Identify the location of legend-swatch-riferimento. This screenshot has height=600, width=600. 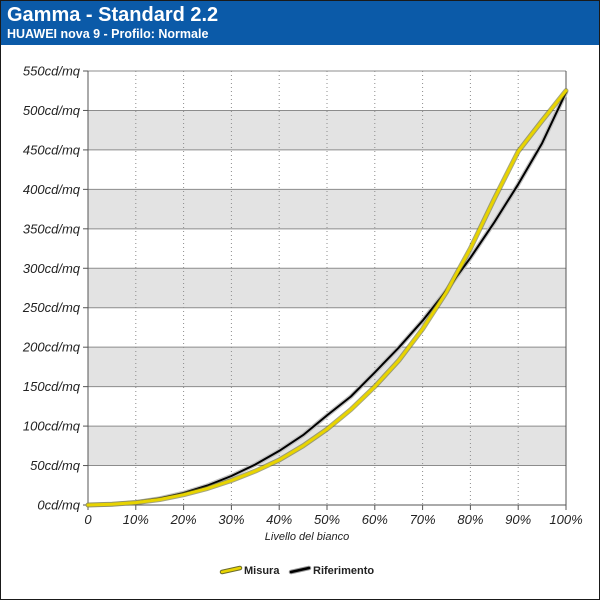
(300, 570).